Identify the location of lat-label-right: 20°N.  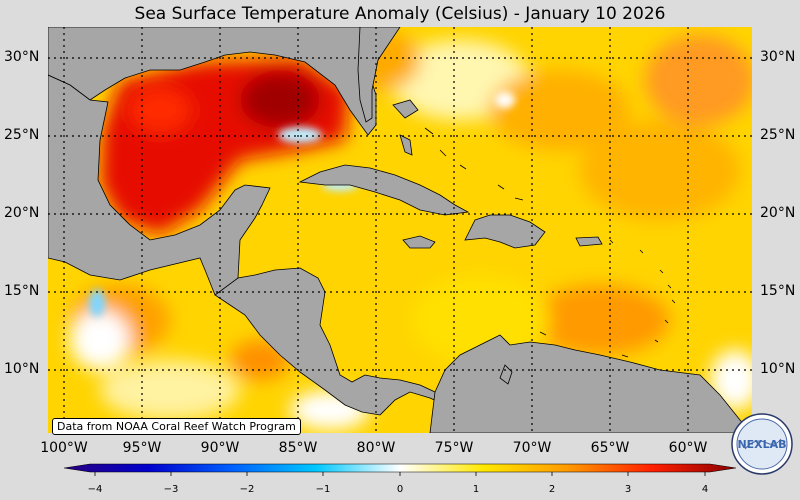
(778, 213).